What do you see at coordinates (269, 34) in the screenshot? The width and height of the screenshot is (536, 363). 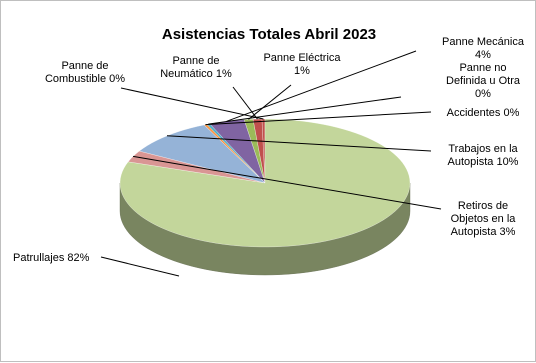 I see `chart-title: Asistencias Totales Abril 2023` at bounding box center [269, 34].